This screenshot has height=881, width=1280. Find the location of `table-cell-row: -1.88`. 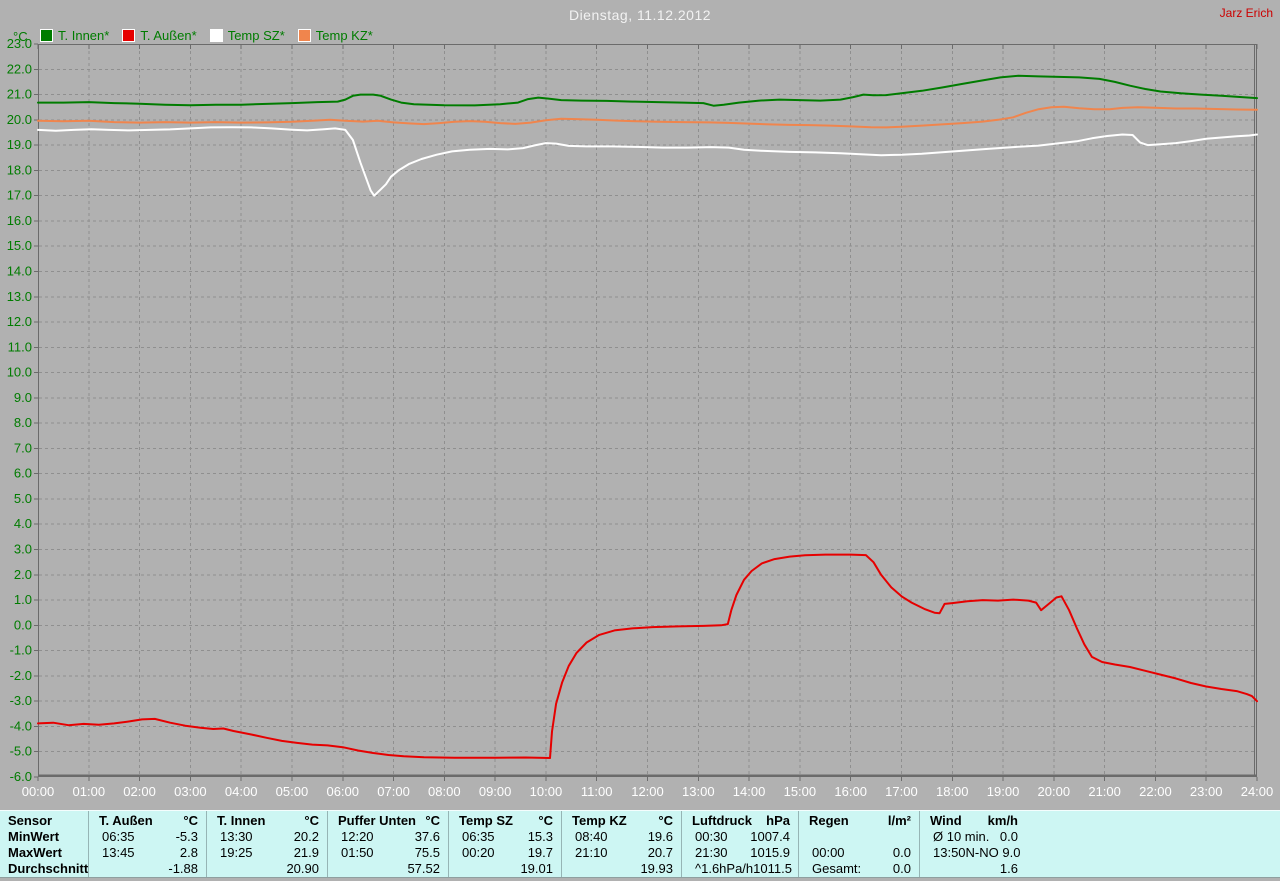

table-cell-row: -1.88 is located at coordinates (147, 869).